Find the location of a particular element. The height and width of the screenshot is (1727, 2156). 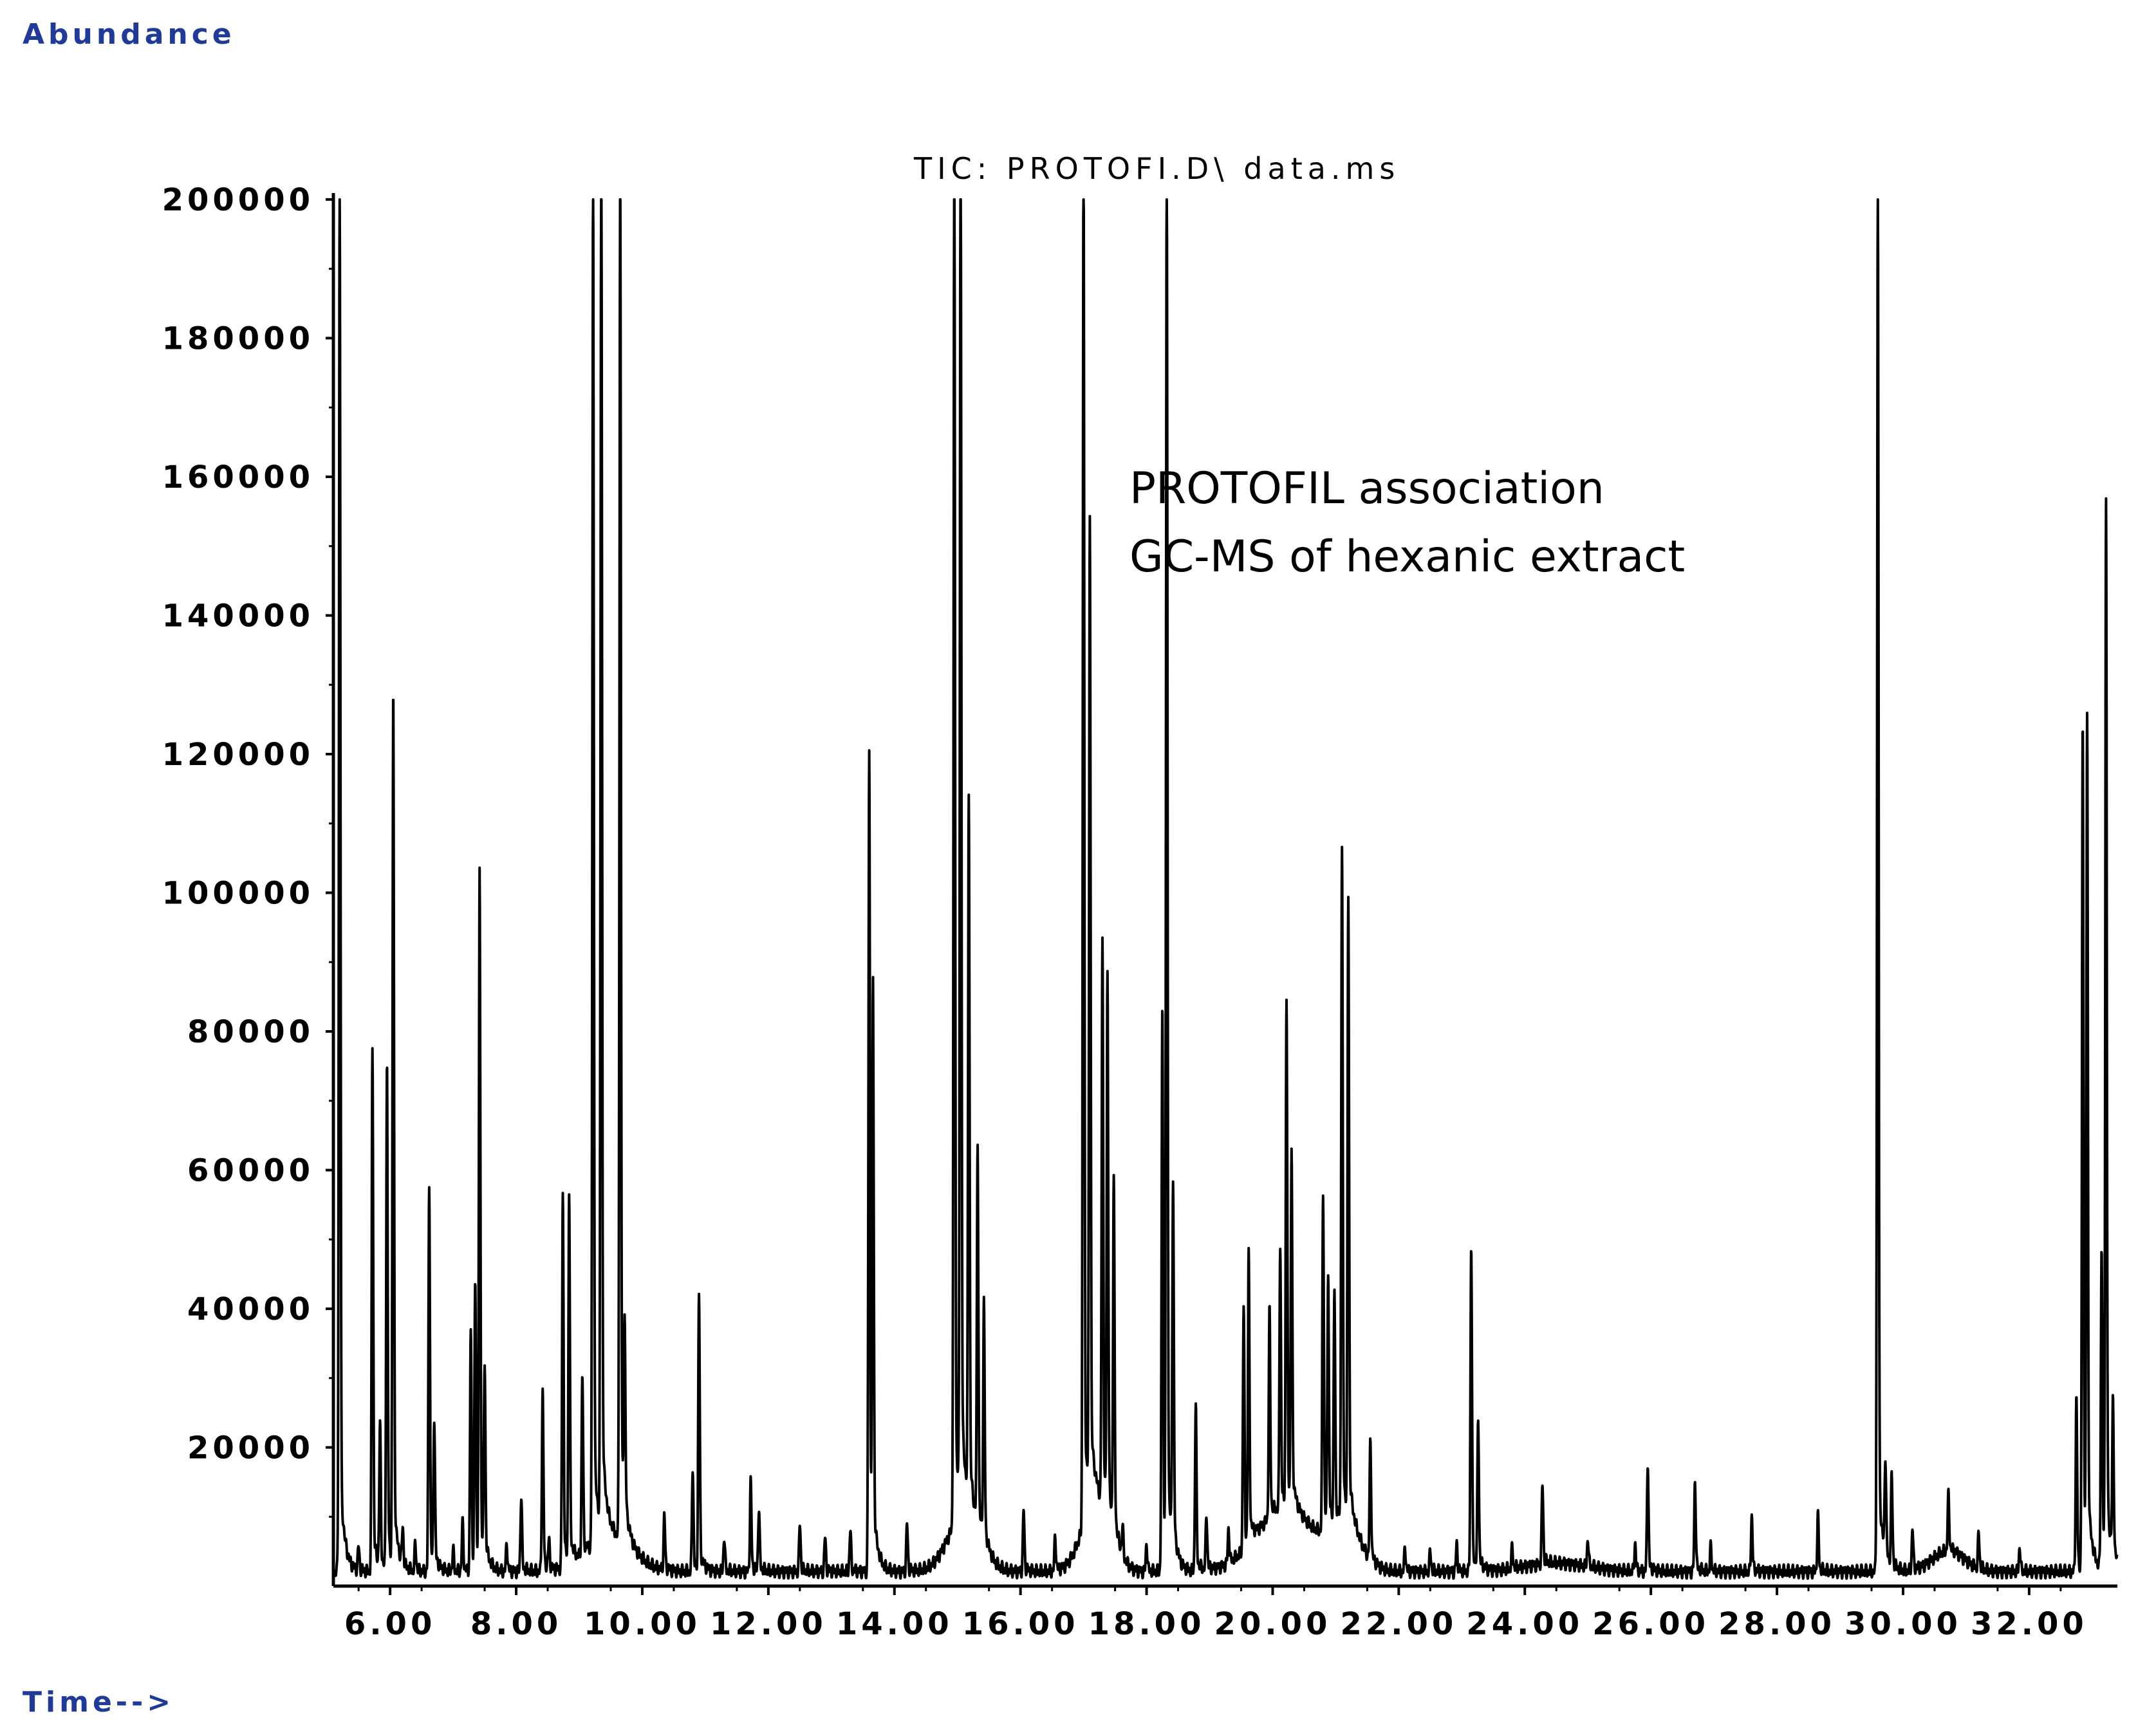

x-tick-label: 6.00 is located at coordinates (390, 1624).